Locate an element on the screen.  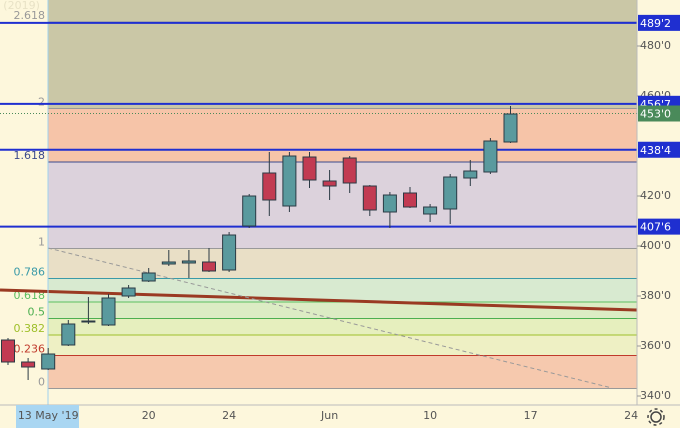
x-tick-label: 17 is located at coordinates (531, 415).